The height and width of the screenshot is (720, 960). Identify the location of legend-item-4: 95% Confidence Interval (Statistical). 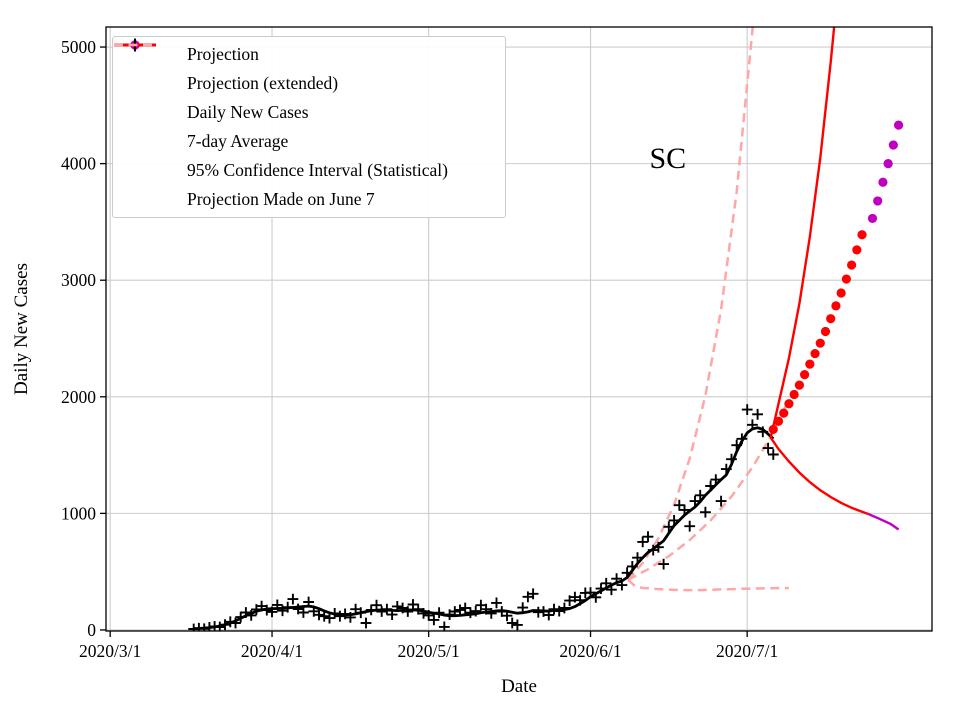
(309, 114).